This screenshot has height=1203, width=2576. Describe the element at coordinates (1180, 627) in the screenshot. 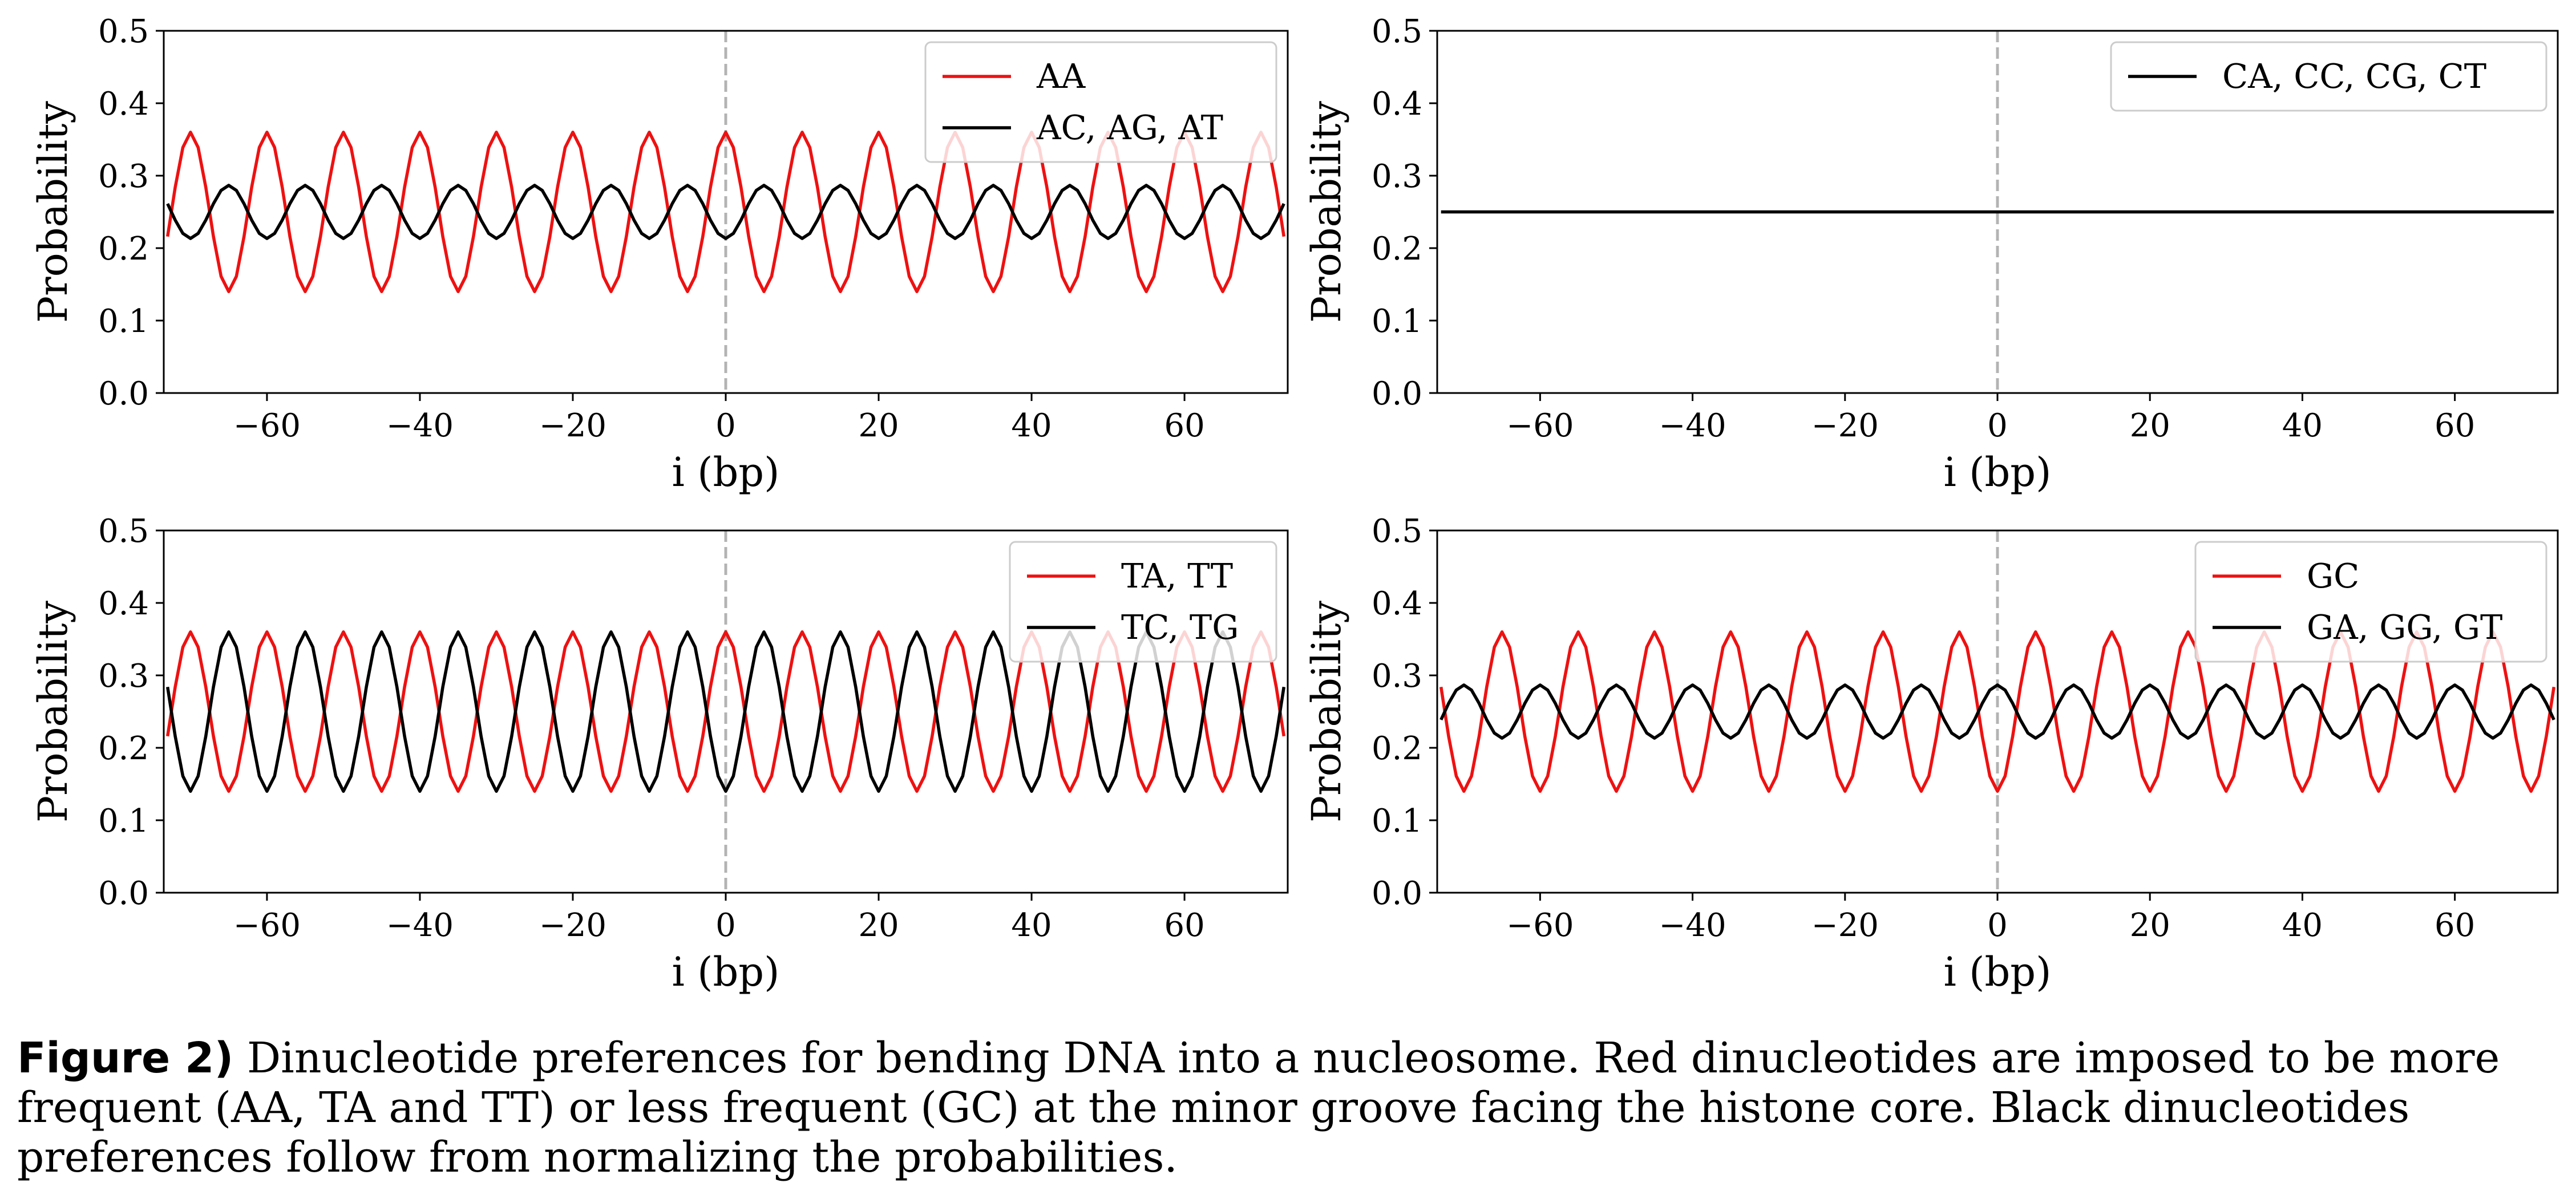

I see `legend-entry-label: TC, TG` at that location.